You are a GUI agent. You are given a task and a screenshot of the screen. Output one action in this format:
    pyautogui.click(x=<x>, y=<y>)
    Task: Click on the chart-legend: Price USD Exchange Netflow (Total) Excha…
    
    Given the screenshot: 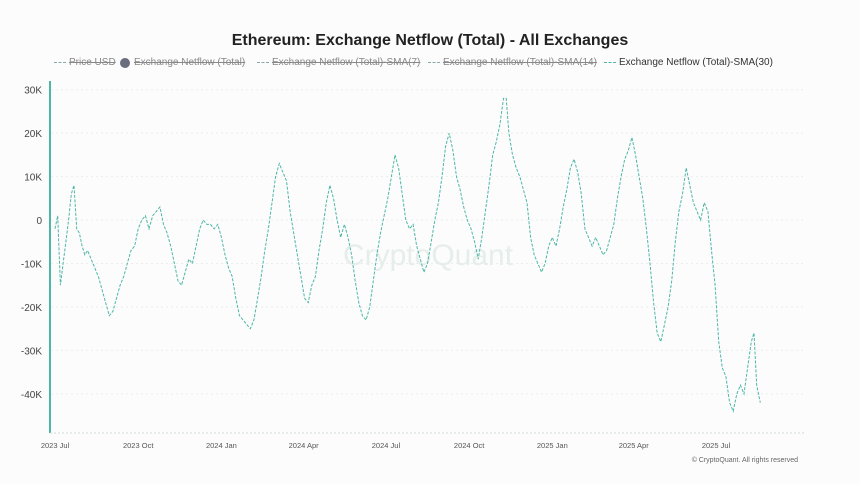 What is the action you would take?
    pyautogui.click(x=440, y=65)
    